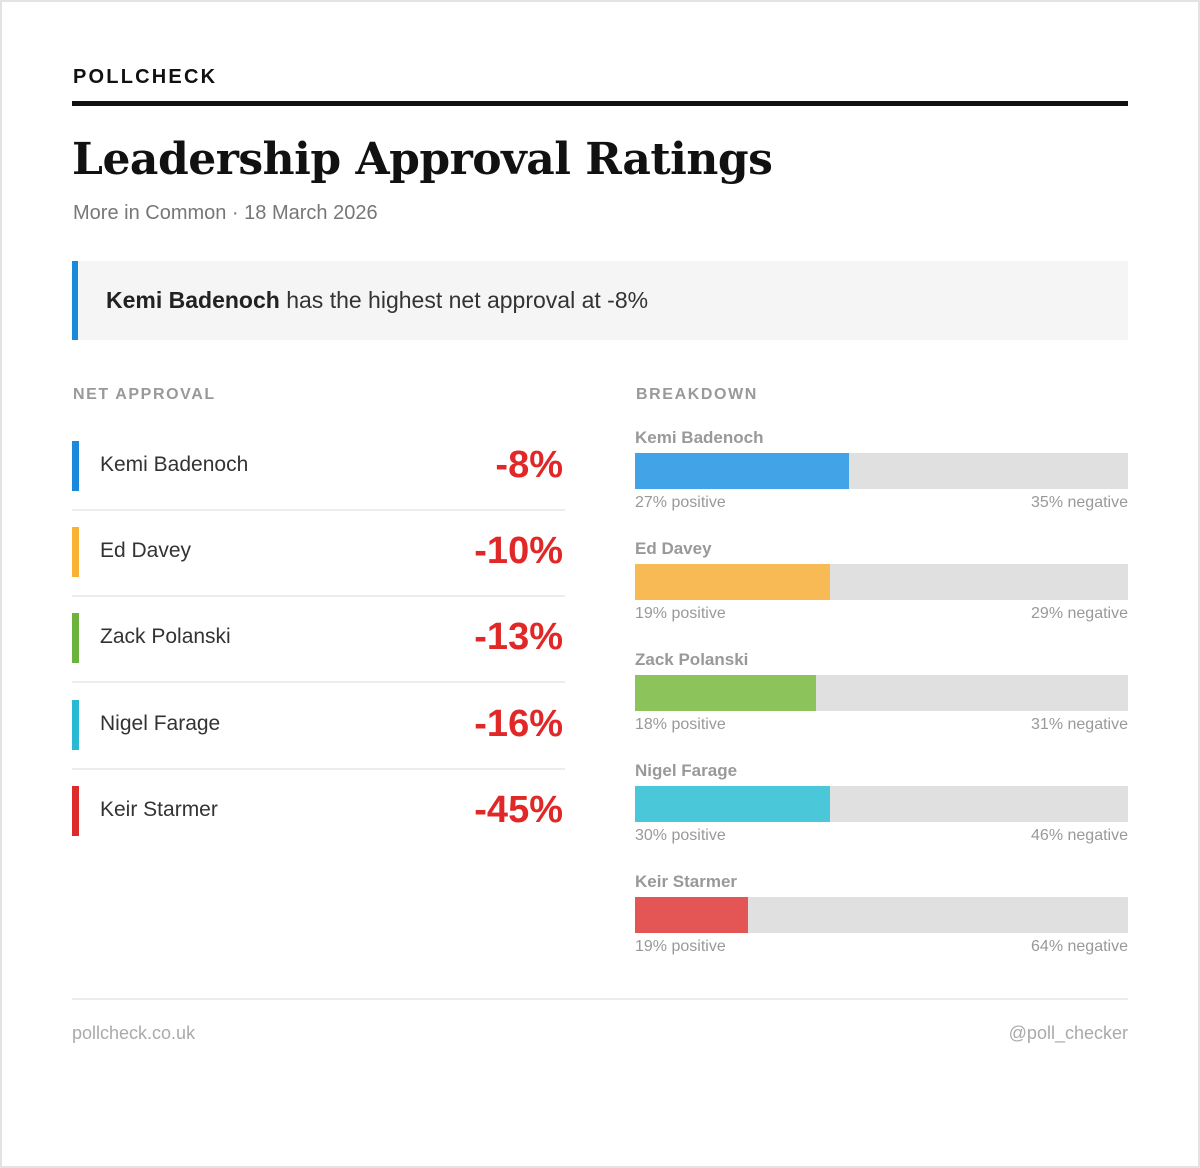 The width and height of the screenshot is (1200, 1168). I want to click on net-row: Keir Starmer -45%, so click(318, 813).